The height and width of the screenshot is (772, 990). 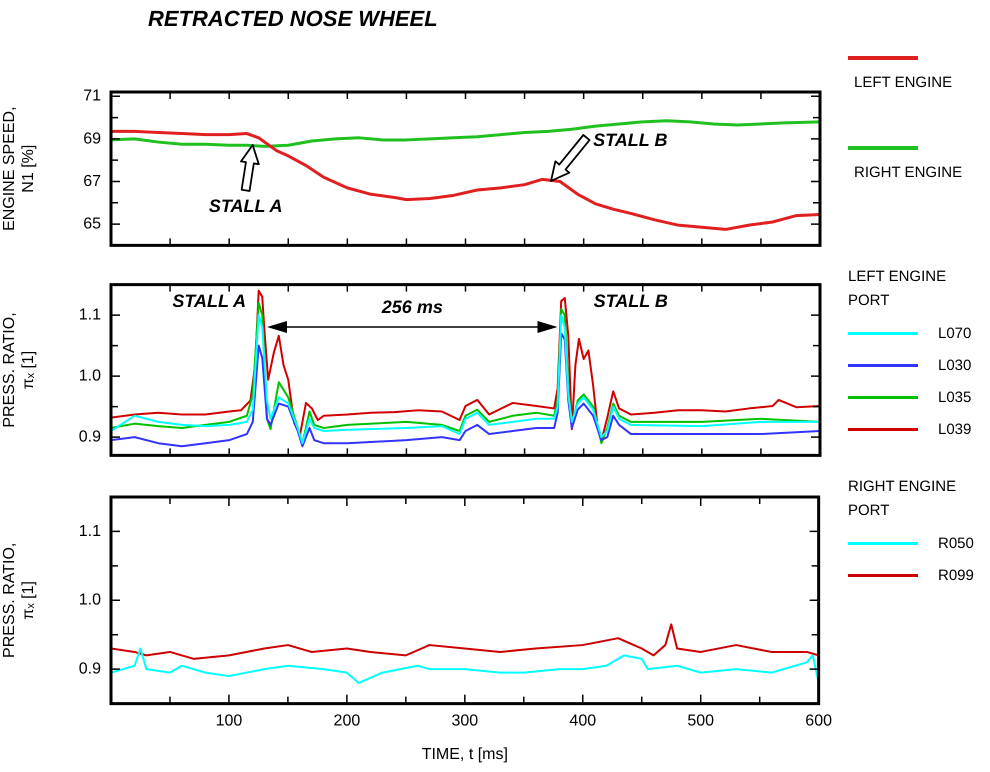 What do you see at coordinates (464, 721) in the screenshot?
I see `x-tick-label: 300` at bounding box center [464, 721].